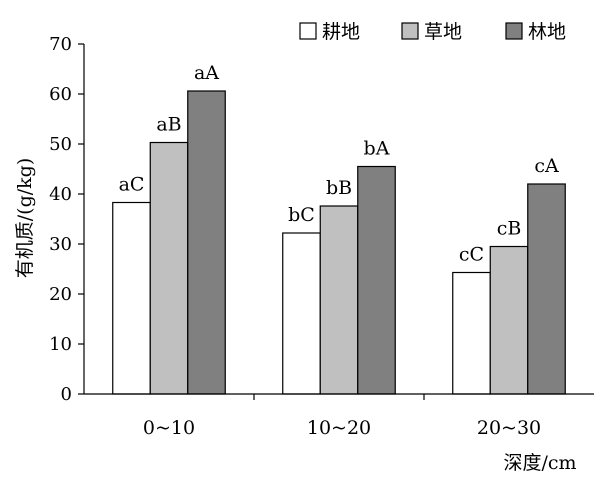 This screenshot has width=608, height=480. What do you see at coordinates (60, 194) in the screenshot?
I see `y-tick-label: 40` at bounding box center [60, 194].